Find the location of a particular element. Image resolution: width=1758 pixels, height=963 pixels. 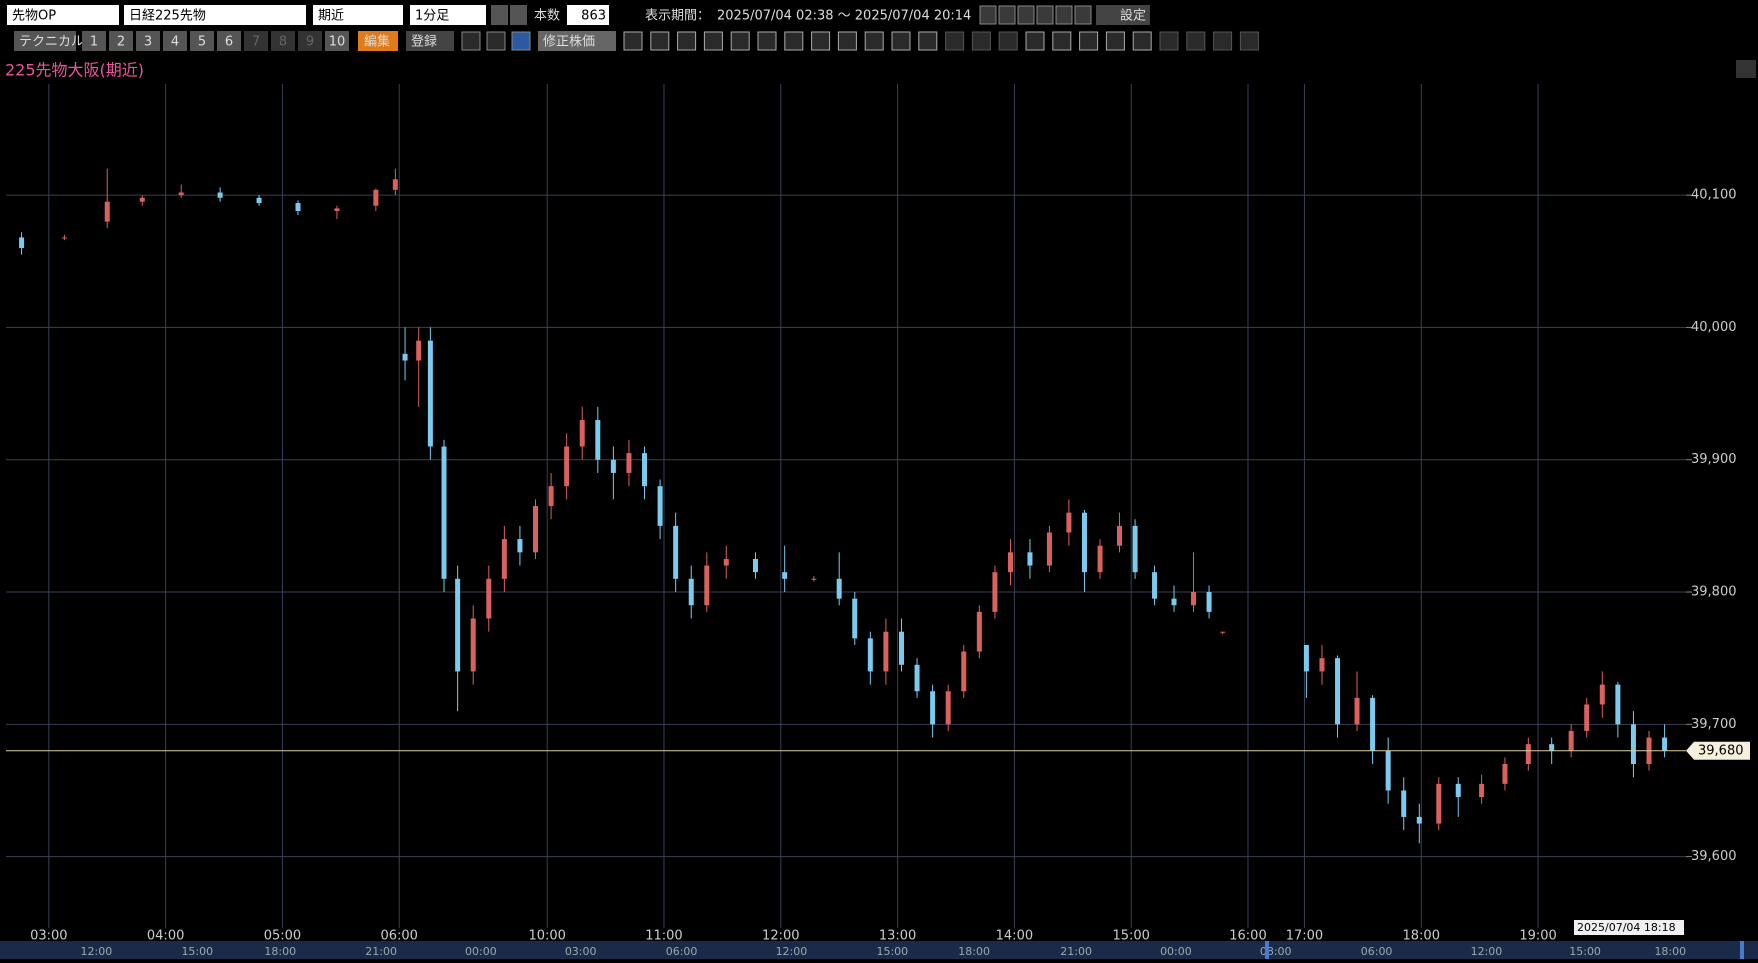

next-button is located at coordinates (518, 15).